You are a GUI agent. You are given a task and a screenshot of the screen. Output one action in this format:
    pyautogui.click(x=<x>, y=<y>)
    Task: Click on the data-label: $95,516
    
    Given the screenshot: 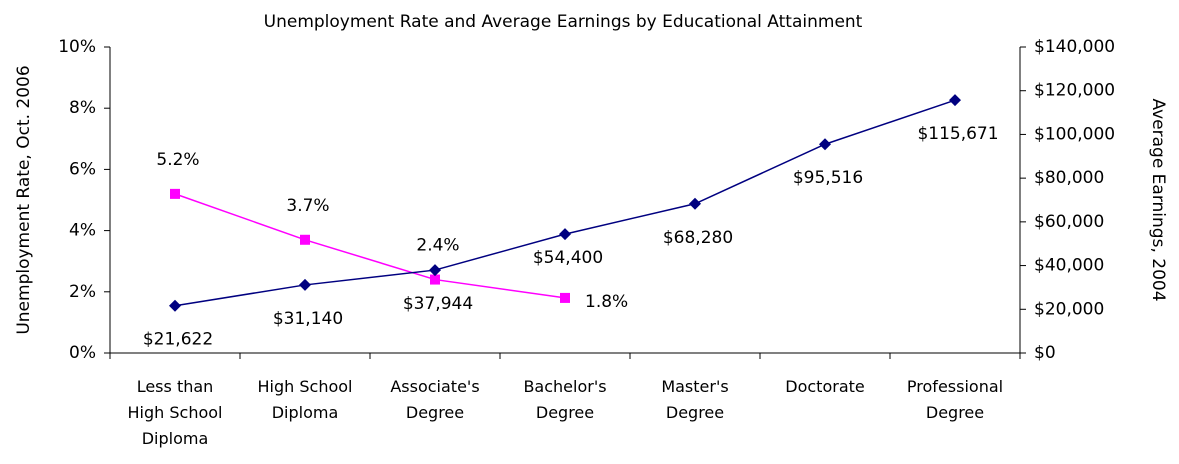 What is the action you would take?
    pyautogui.click(x=828, y=178)
    